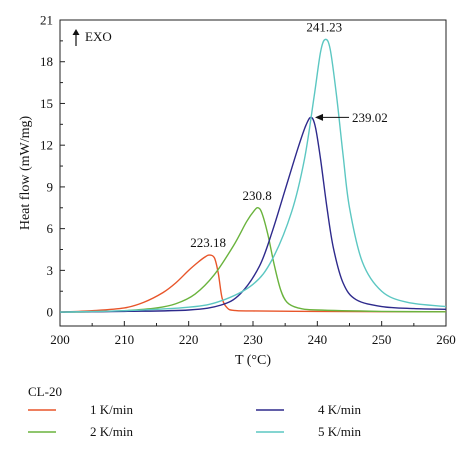 The width and height of the screenshot is (474, 458). I want to click on peak-annotation: 223.18, so click(208, 242).